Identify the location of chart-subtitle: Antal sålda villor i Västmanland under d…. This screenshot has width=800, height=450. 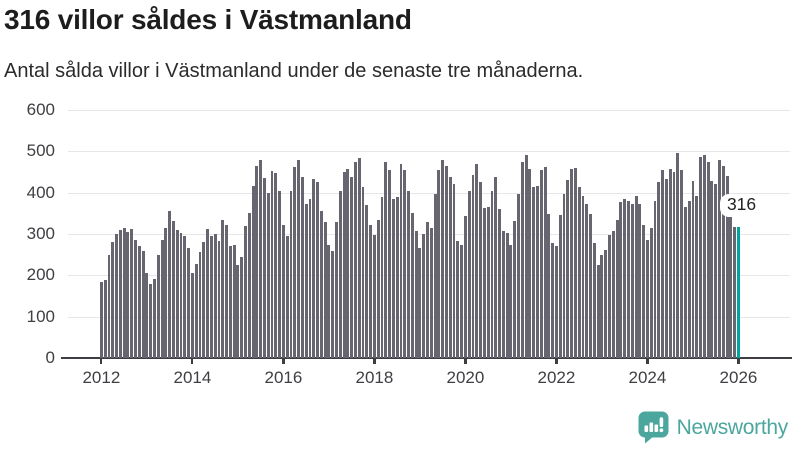
(294, 71).